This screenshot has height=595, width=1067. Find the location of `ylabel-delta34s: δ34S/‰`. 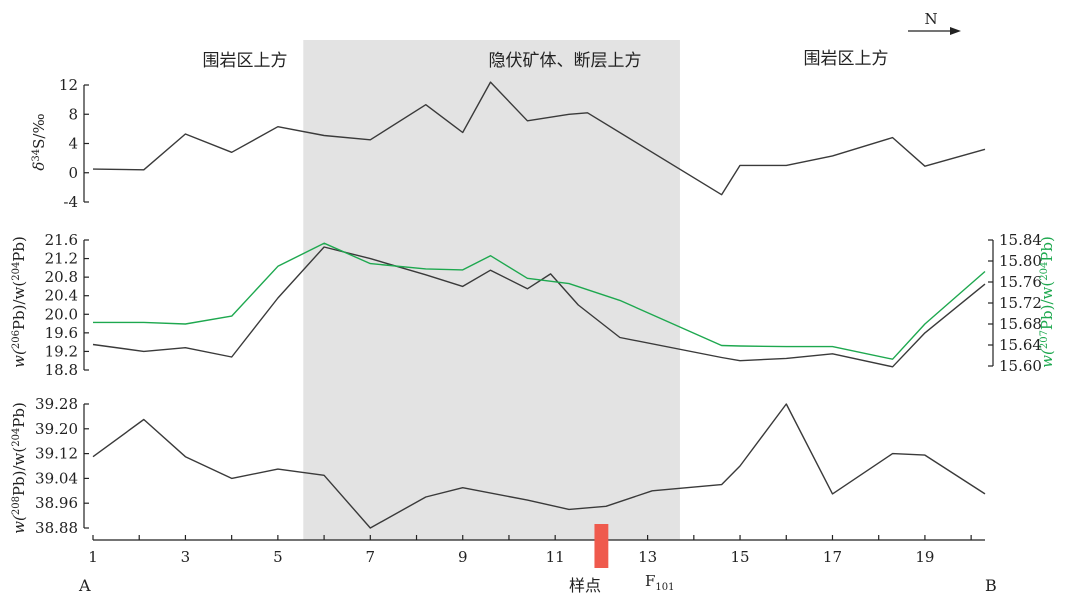

ylabel-delta34s: δ34S/‰ is located at coordinates (39, 141).